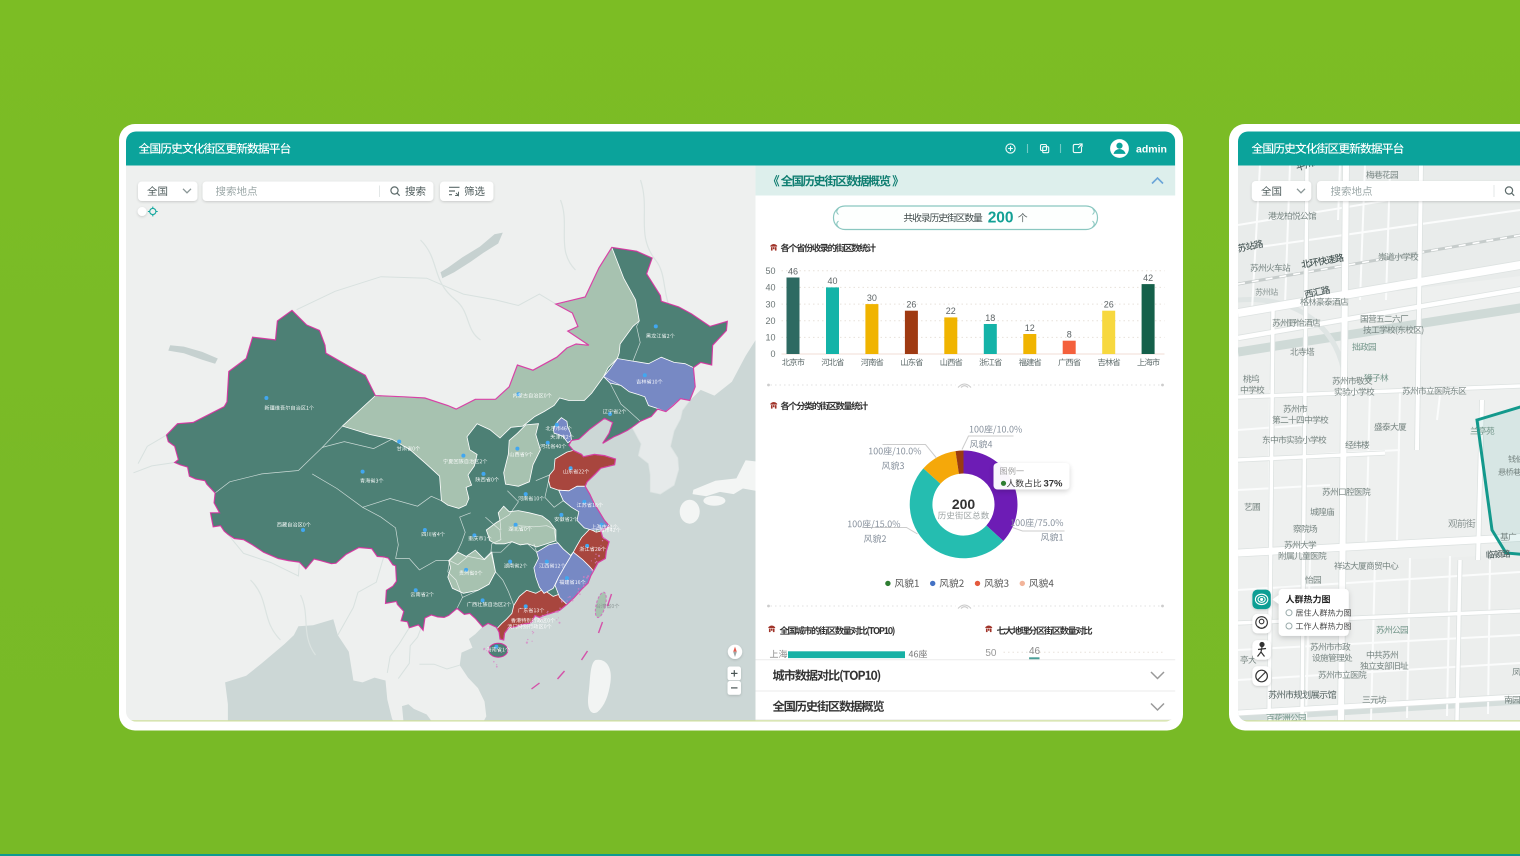  Describe the element at coordinates (1151, 149) in the screenshot. I see `svg-text: admin` at that location.